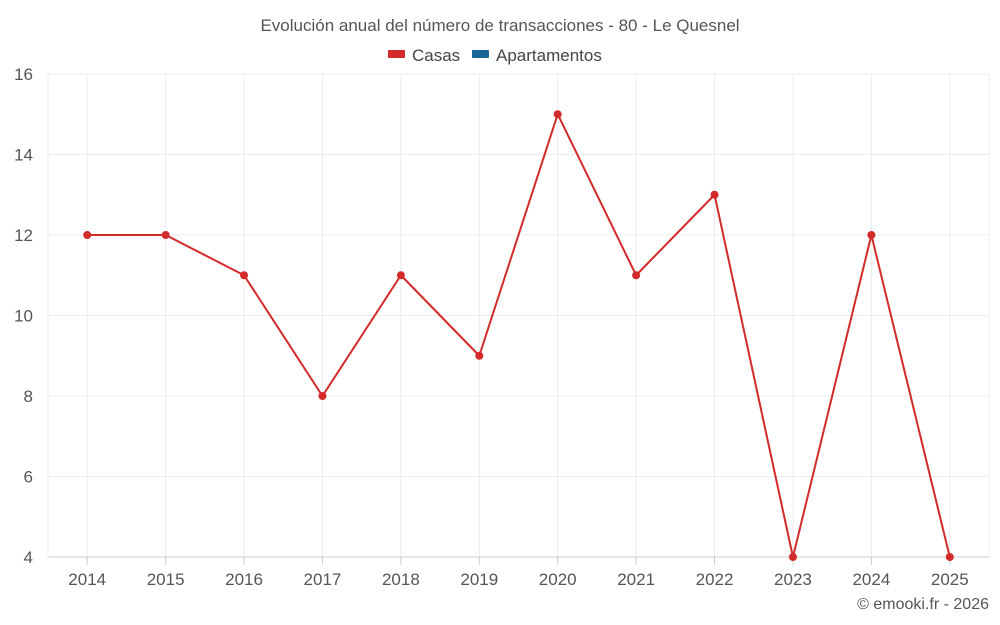 The height and width of the screenshot is (625, 1000). Describe the element at coordinates (480, 54) in the screenshot. I see `legend-swatch-apartamentos` at that location.